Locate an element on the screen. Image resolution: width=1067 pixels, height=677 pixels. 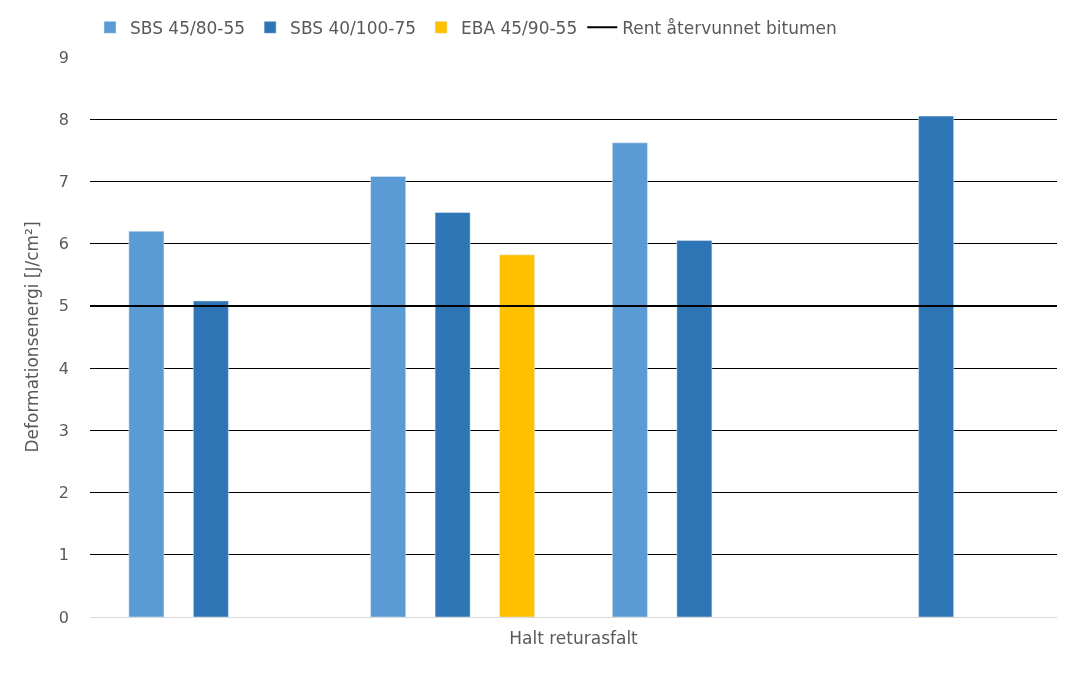
y-tick-label: 2 is located at coordinates (63, 493).